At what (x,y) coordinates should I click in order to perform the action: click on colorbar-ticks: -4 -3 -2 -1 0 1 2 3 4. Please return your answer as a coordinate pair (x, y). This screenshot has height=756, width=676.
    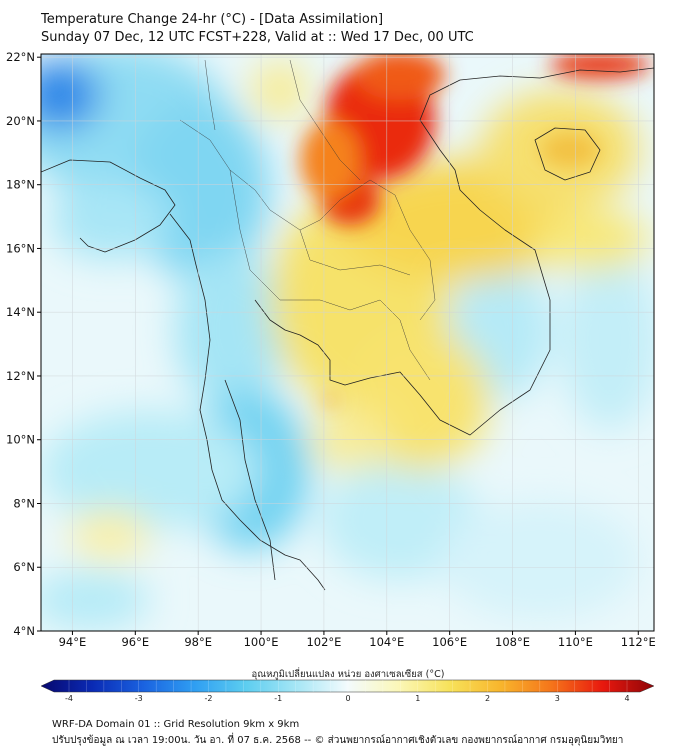
    Looking at the image, I should click on (347, 691).